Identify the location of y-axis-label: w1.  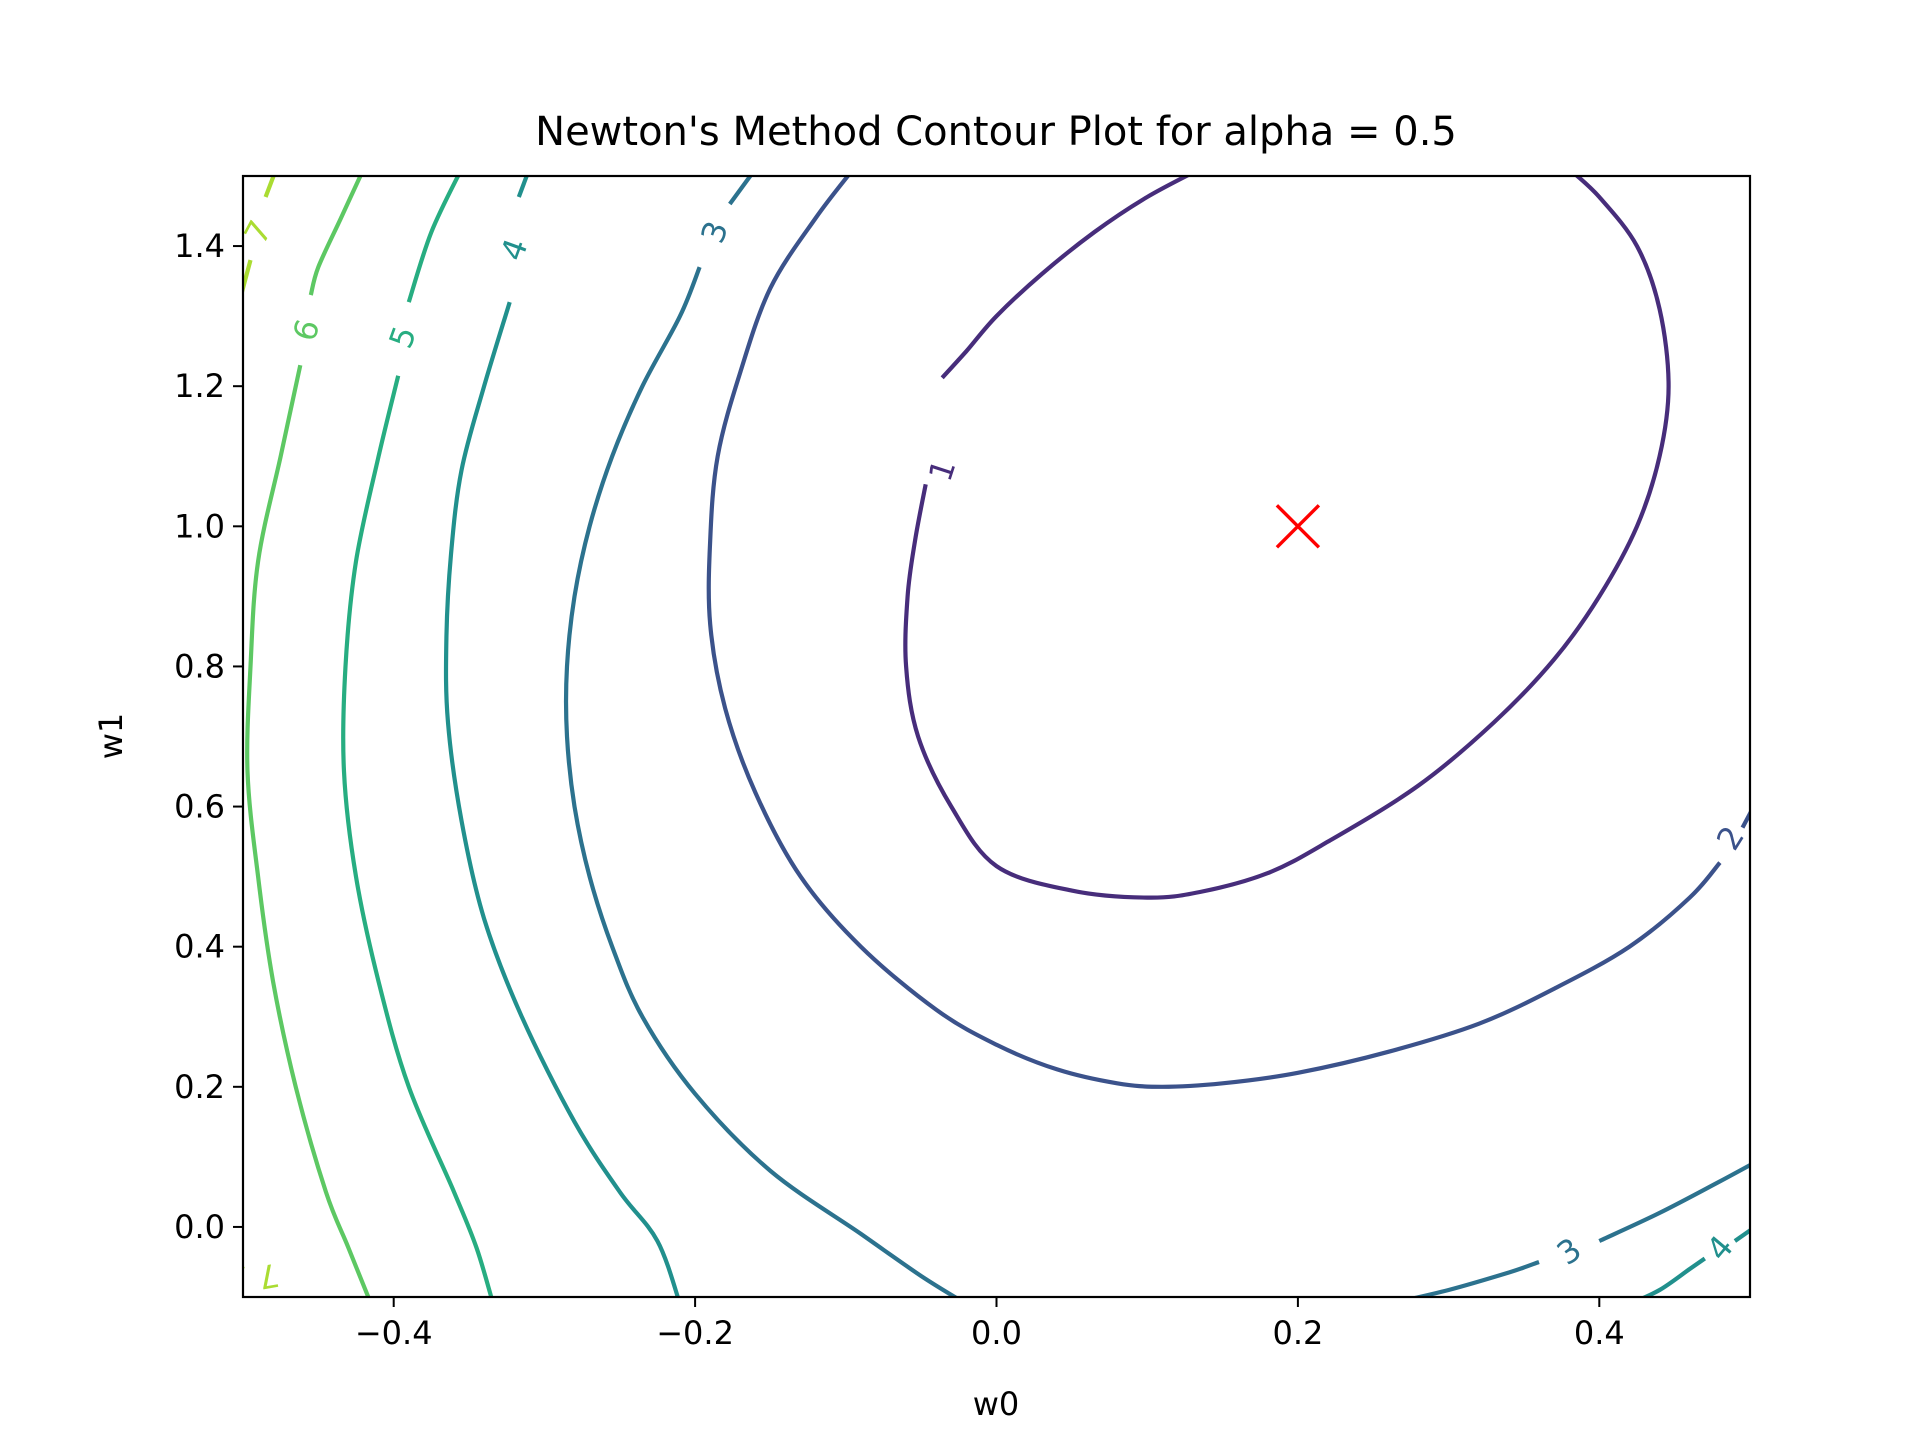
(111, 736).